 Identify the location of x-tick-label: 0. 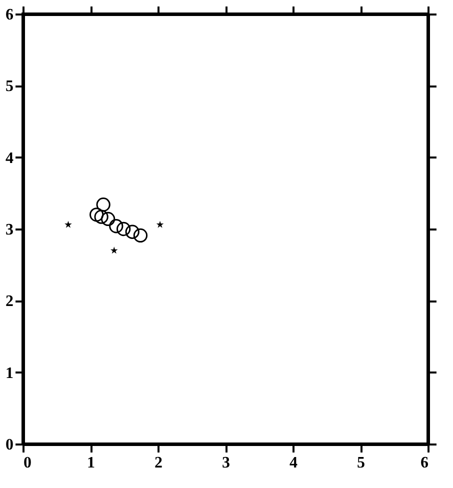
(28, 463).